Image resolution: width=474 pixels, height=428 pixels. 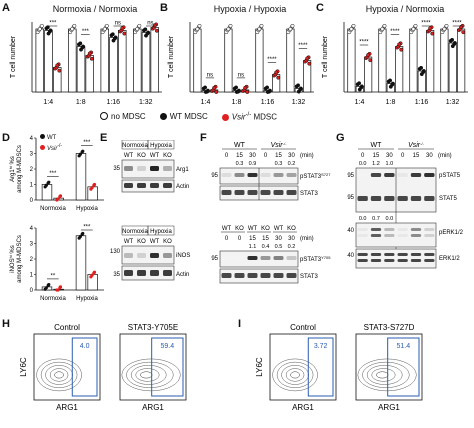 I want to click on sig-label: ***, so click(x=87, y=143).